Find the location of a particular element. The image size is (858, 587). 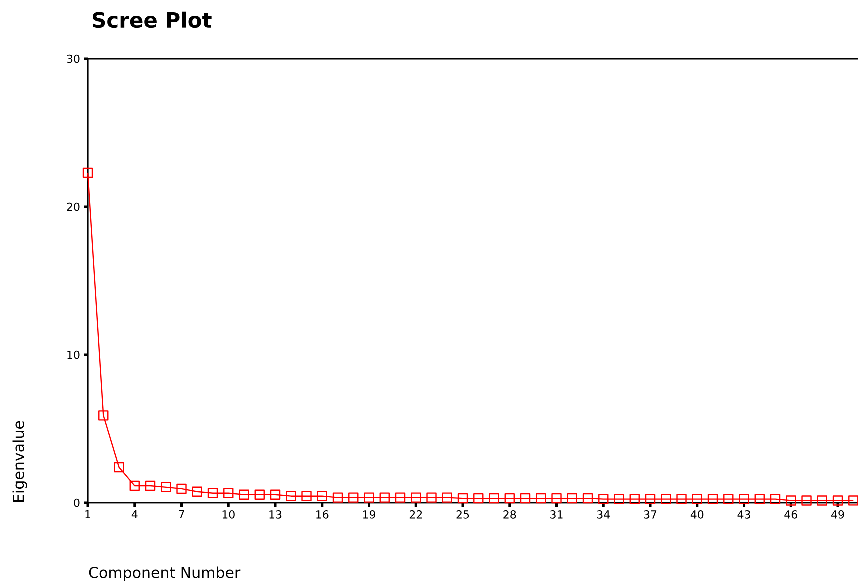

y-tick-label: 30 is located at coordinates (73, 59).